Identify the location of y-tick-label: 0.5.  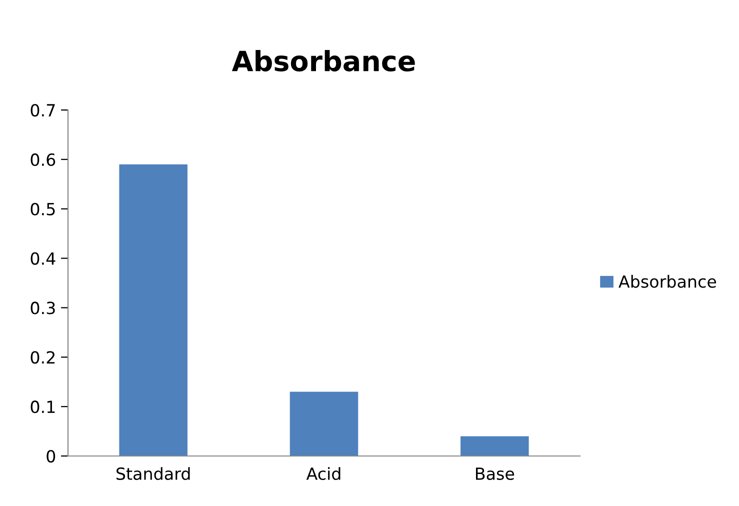
(42, 209).